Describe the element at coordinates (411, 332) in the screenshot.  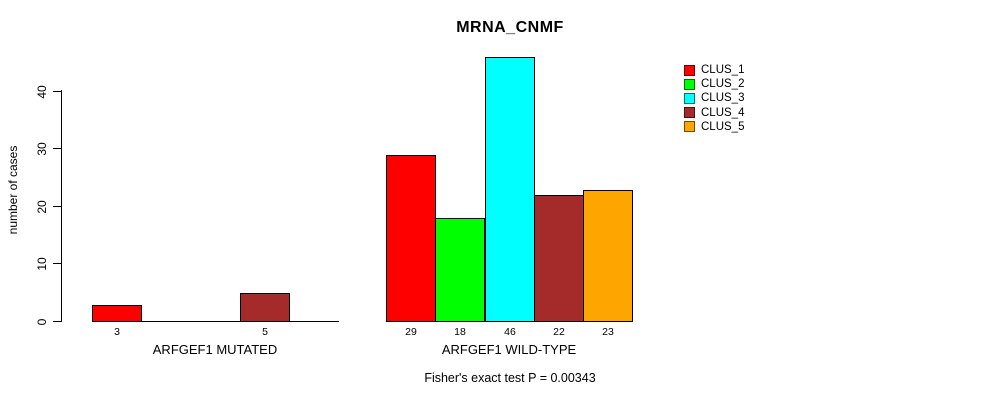
I see `bar-value-label: 29` at that location.